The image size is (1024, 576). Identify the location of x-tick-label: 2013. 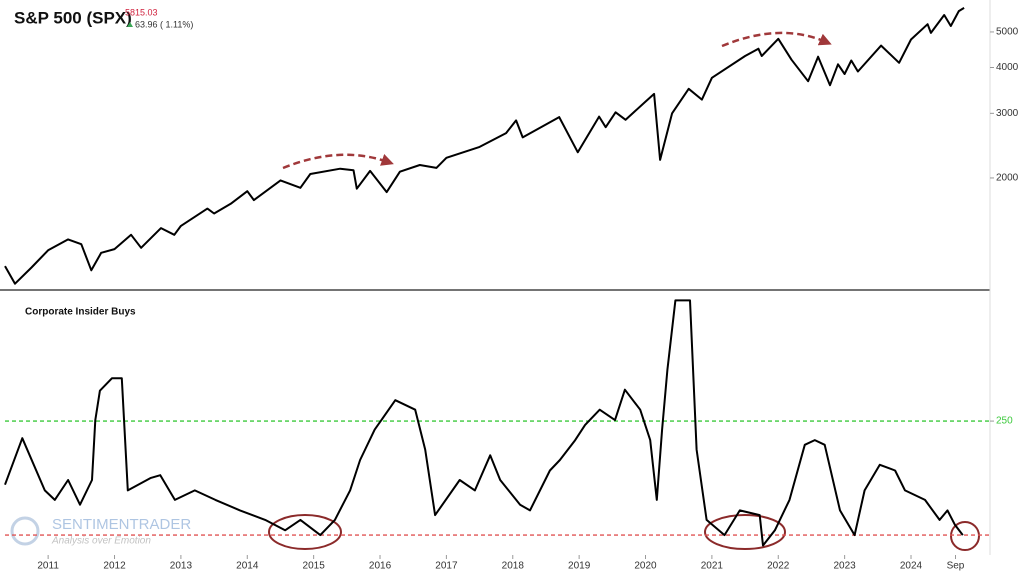
(181, 566).